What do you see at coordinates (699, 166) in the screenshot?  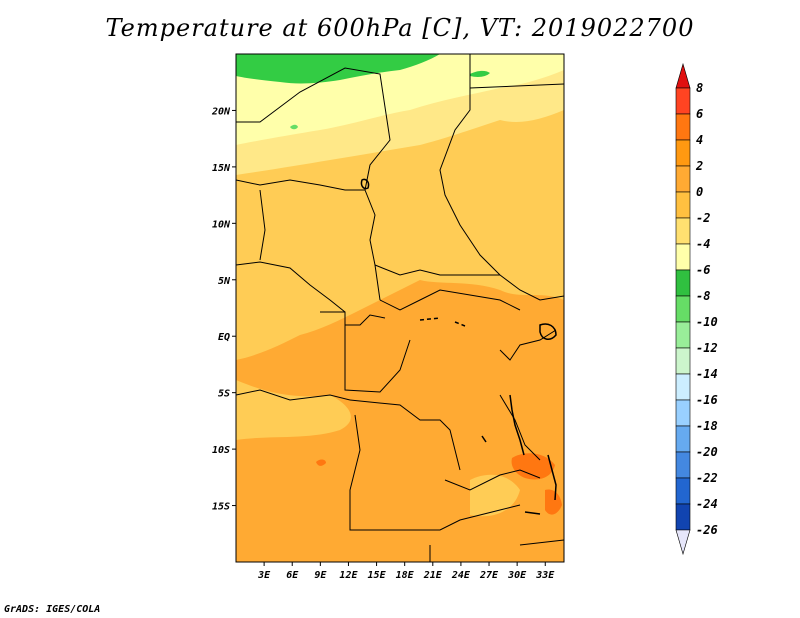 I see `colorbar-label: 2` at bounding box center [699, 166].